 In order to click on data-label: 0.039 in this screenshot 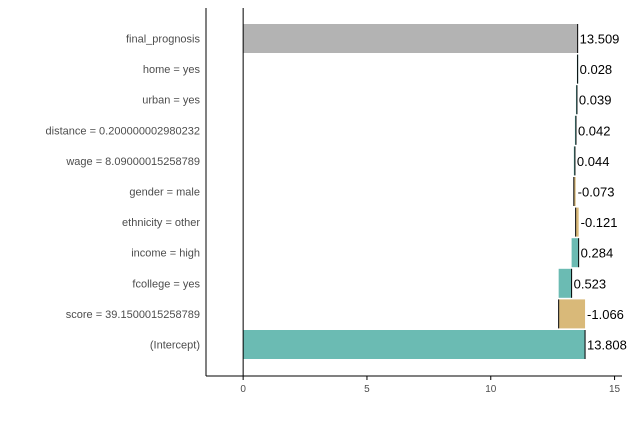, I will do `click(595, 100)`.